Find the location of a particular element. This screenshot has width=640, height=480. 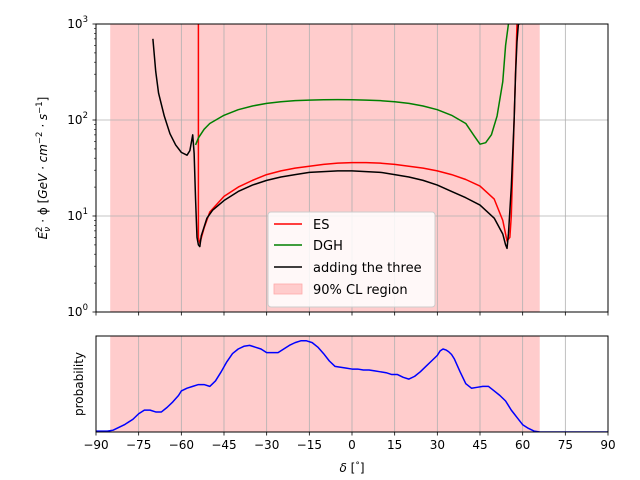

legend-label-dgh: DGH is located at coordinates (328, 246).